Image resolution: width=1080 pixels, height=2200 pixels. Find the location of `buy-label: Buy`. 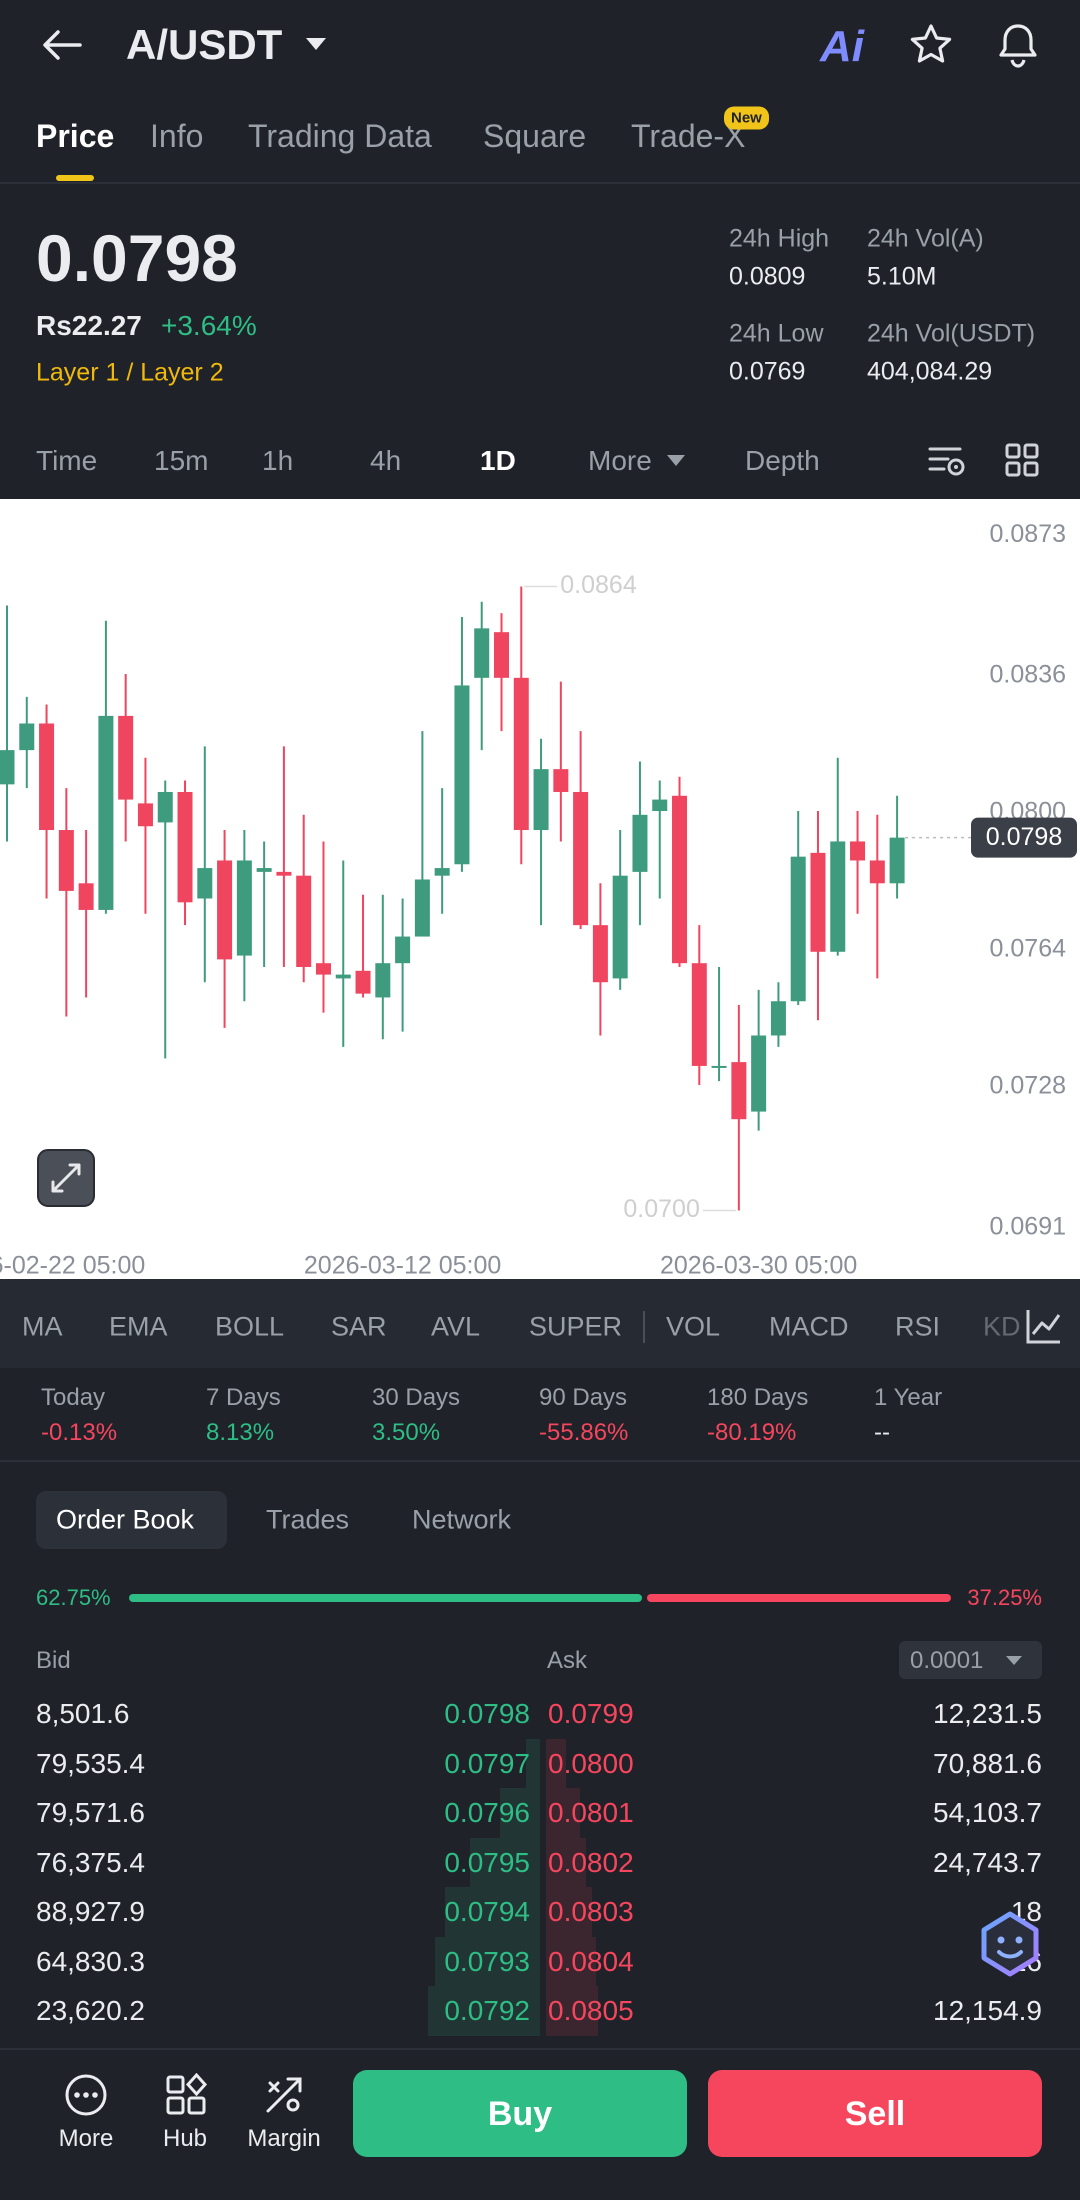

buy-label: Buy is located at coordinates (520, 2114).